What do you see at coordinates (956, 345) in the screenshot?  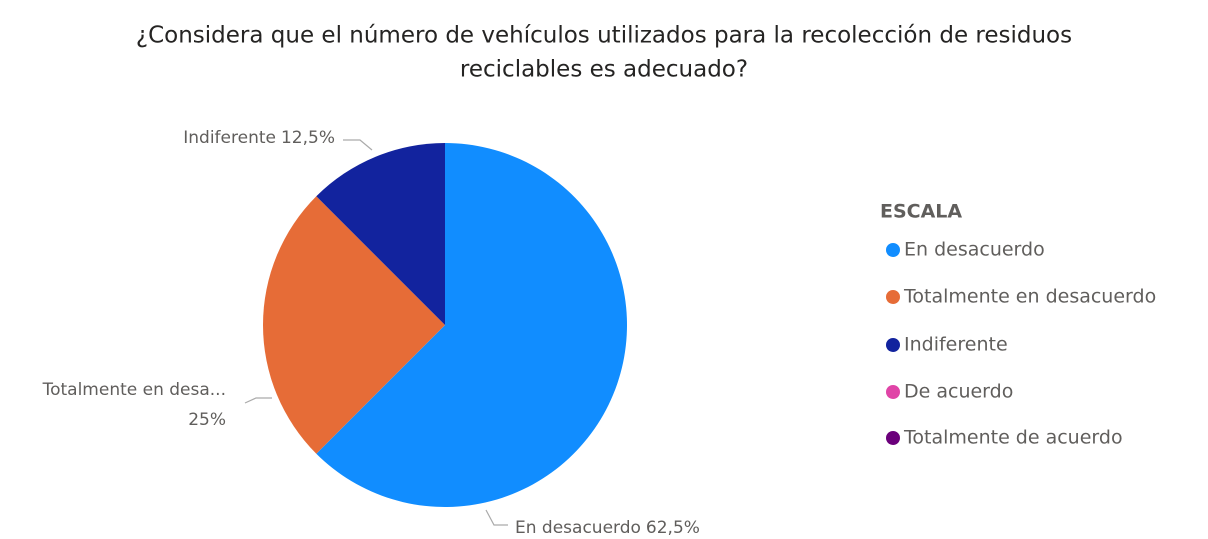 I see `legend-label: Indiferente` at bounding box center [956, 345].